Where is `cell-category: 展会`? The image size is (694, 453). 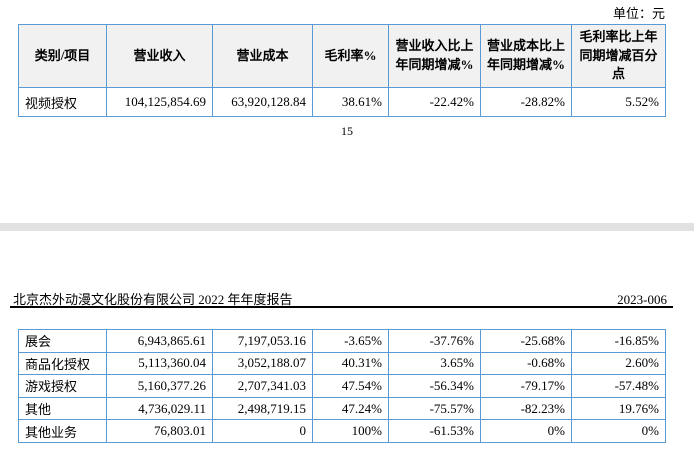 cell-category: 展会 is located at coordinates (62, 341).